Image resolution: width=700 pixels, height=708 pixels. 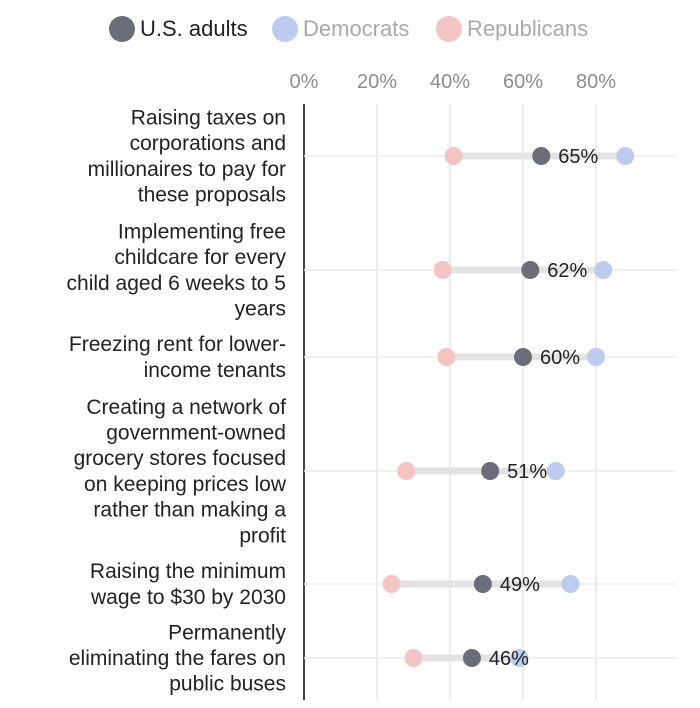 What do you see at coordinates (527, 472) in the screenshot?
I see `data-label: 51%` at bounding box center [527, 472].